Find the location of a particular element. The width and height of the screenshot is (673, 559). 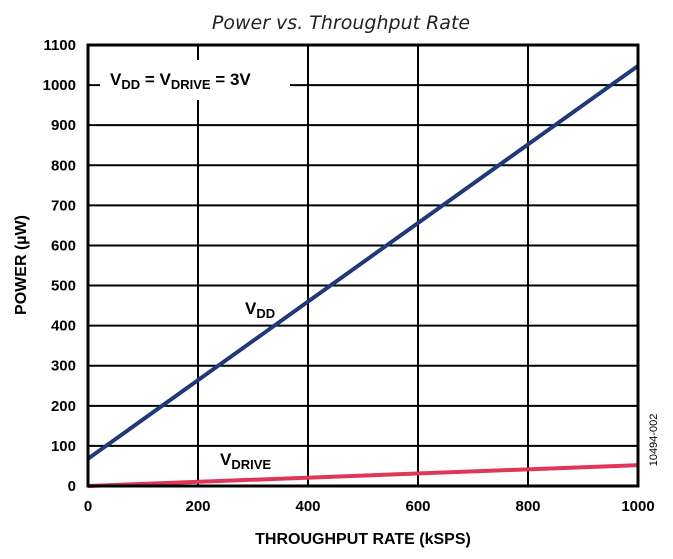

x-tick-label: 600 is located at coordinates (417, 506).